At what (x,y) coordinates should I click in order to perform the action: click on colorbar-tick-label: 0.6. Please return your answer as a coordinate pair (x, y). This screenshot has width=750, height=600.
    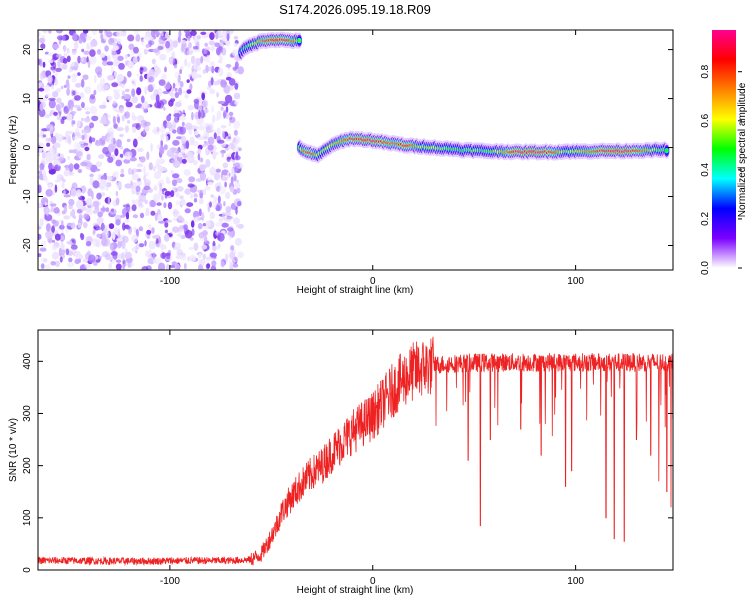
    Looking at the image, I should click on (705, 120).